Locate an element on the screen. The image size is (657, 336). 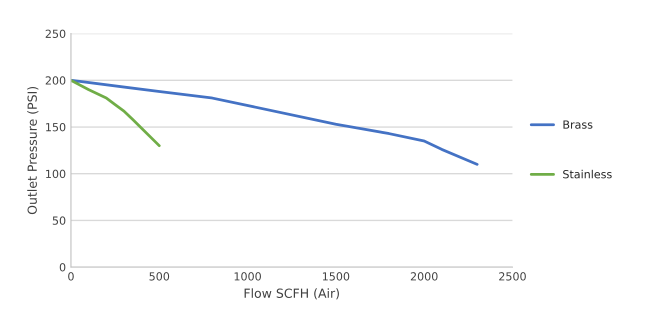
y-axis-title: Outlet Pressure (PSI) is located at coordinates (32, 150).